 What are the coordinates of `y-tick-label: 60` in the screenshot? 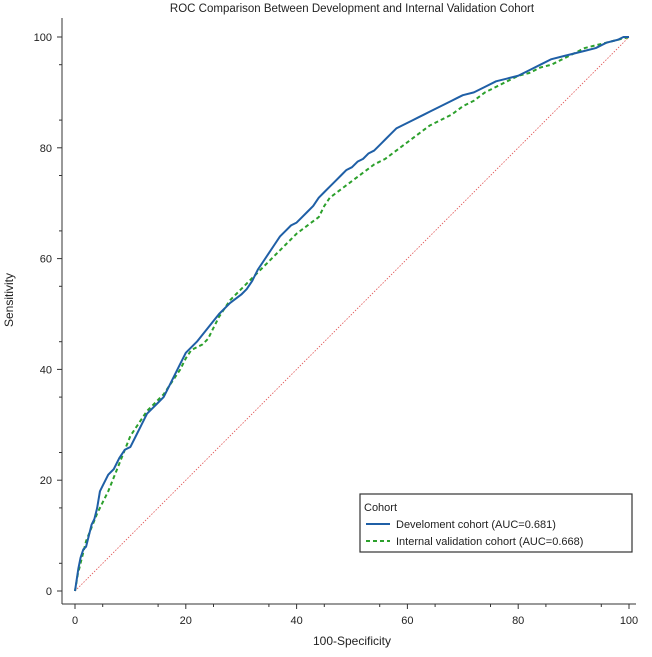 It's located at (46, 260).